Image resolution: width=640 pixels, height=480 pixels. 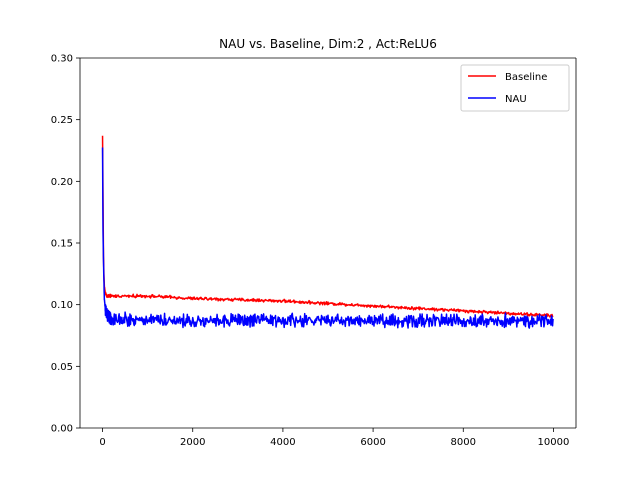 What do you see at coordinates (62, 120) in the screenshot?
I see `y-tick-label: 0.25` at bounding box center [62, 120].